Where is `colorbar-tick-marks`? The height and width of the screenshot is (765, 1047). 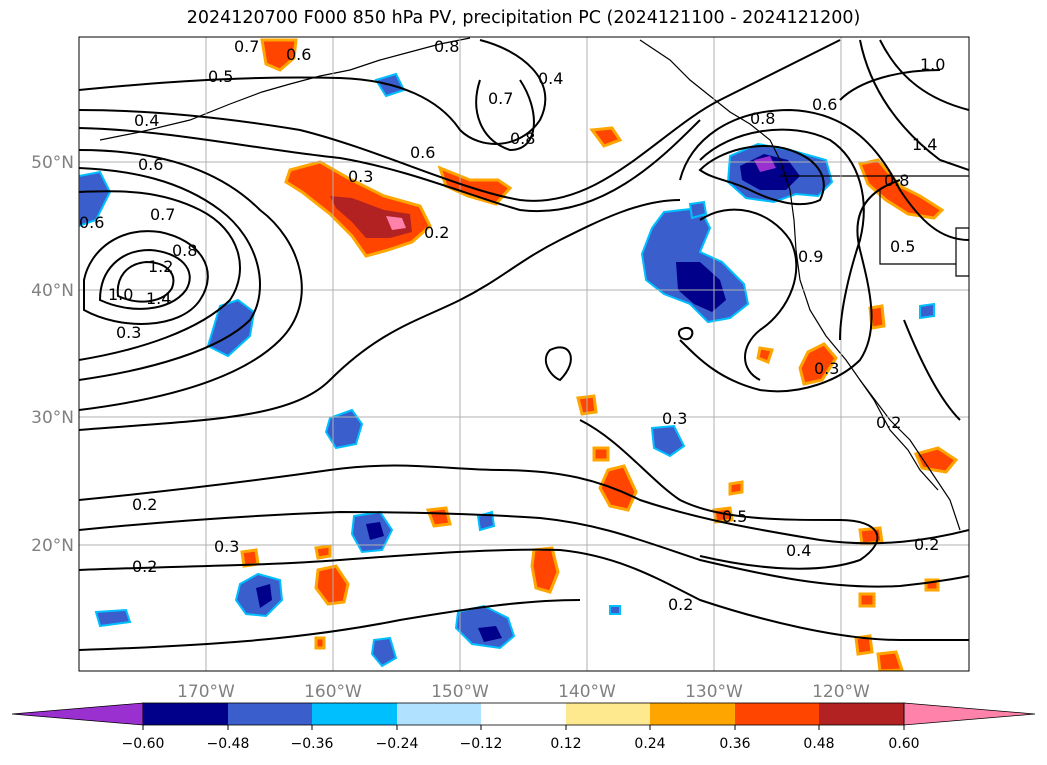
colorbar-tick-marks is located at coordinates (523, 727).